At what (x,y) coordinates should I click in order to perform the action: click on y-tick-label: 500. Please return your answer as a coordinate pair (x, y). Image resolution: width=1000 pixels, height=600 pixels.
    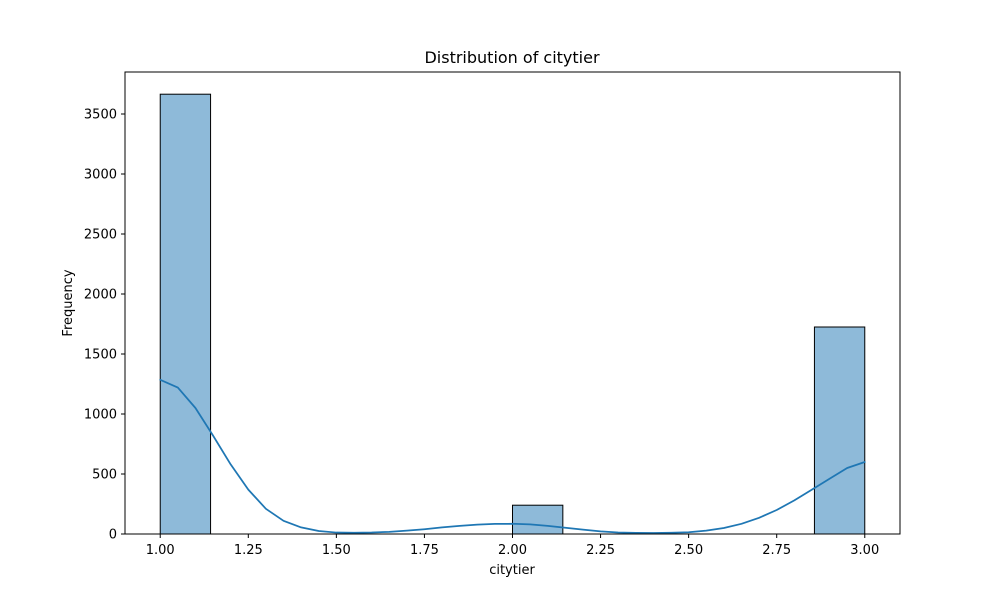
    Looking at the image, I should click on (104, 475).